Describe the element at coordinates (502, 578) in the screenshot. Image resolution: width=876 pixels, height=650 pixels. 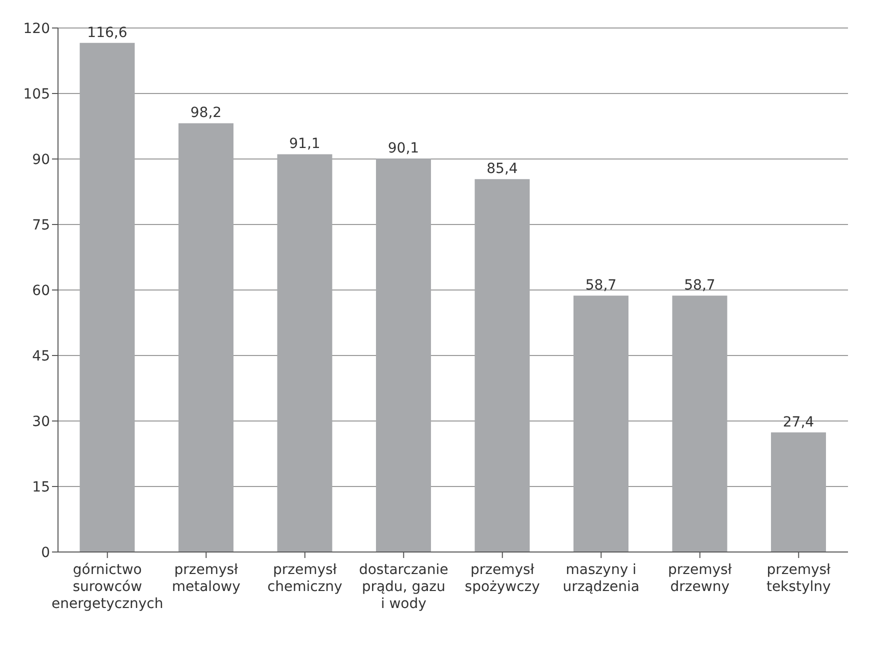
I see `x-tick-label: przemysł spożywczy` at that location.